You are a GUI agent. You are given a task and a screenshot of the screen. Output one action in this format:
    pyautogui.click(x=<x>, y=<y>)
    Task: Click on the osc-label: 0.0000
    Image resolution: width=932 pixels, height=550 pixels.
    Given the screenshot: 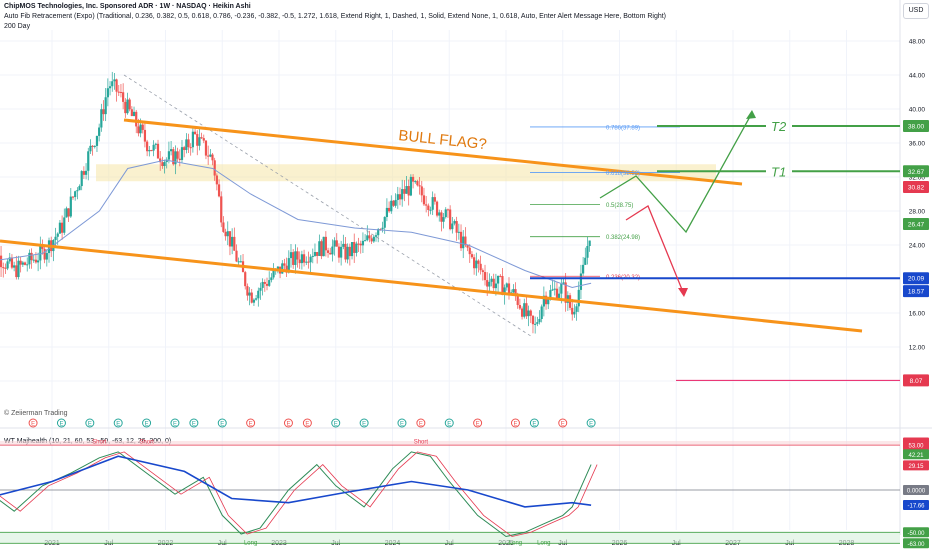 What is the action you would take?
    pyautogui.click(x=916, y=492)
    